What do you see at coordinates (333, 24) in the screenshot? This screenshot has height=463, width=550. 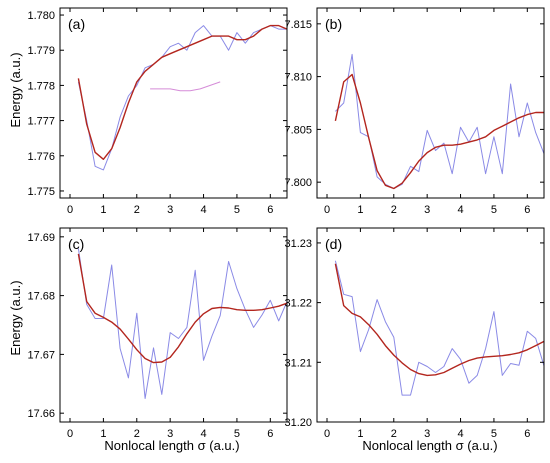 I see `panel-label: (b)` at bounding box center [333, 24].